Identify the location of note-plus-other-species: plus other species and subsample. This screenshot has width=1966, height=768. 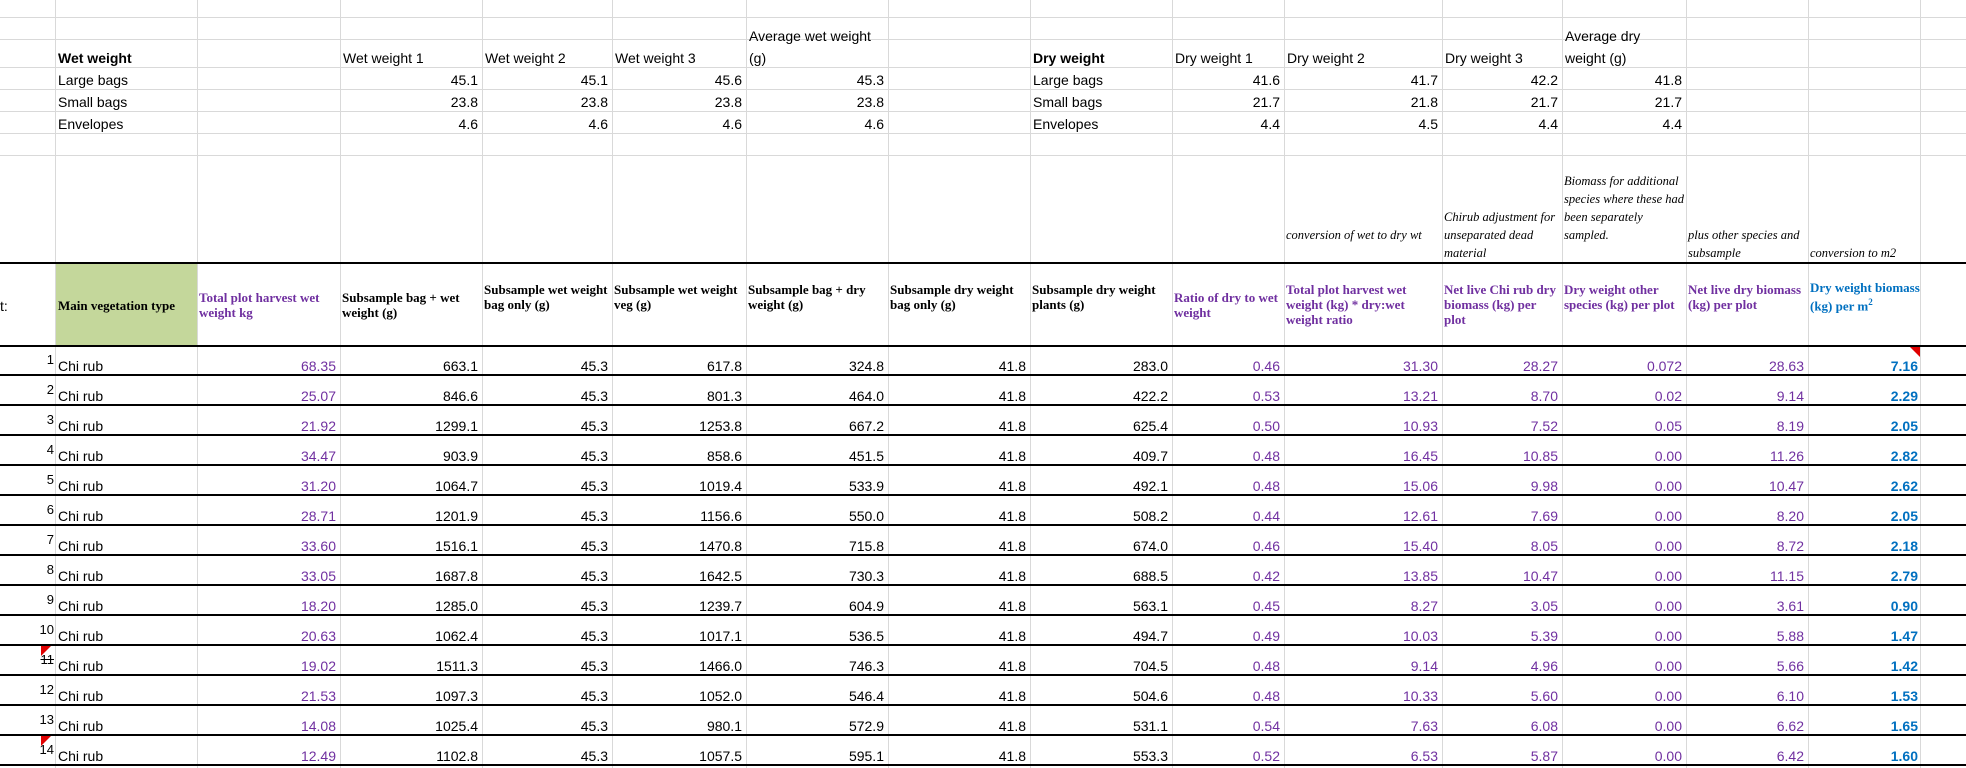
(1744, 244).